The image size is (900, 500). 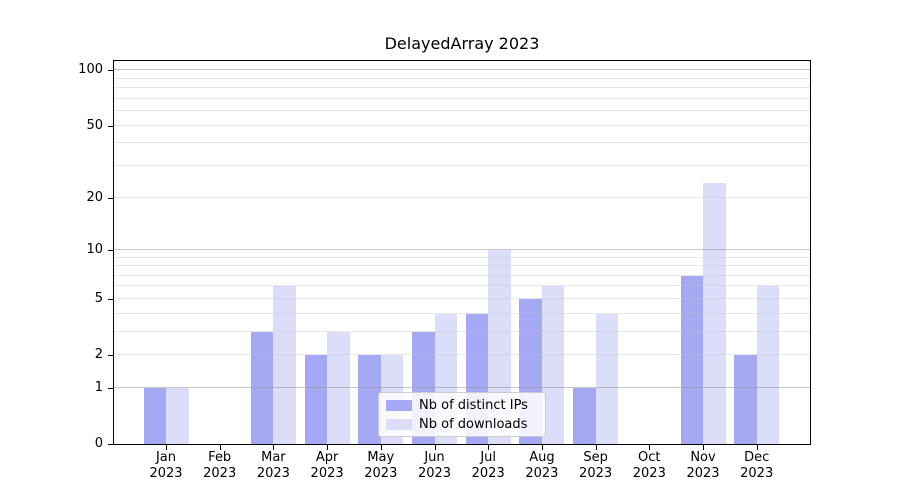 What do you see at coordinates (435, 447) in the screenshot?
I see `x-tick-mark-jun` at bounding box center [435, 447].